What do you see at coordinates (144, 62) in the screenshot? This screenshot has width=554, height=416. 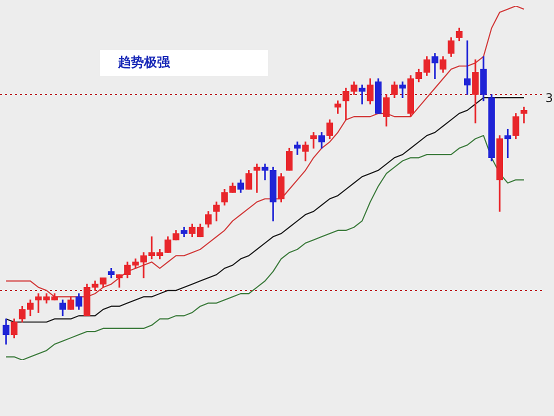 I see `annotation: 趋势极强` at bounding box center [144, 62].